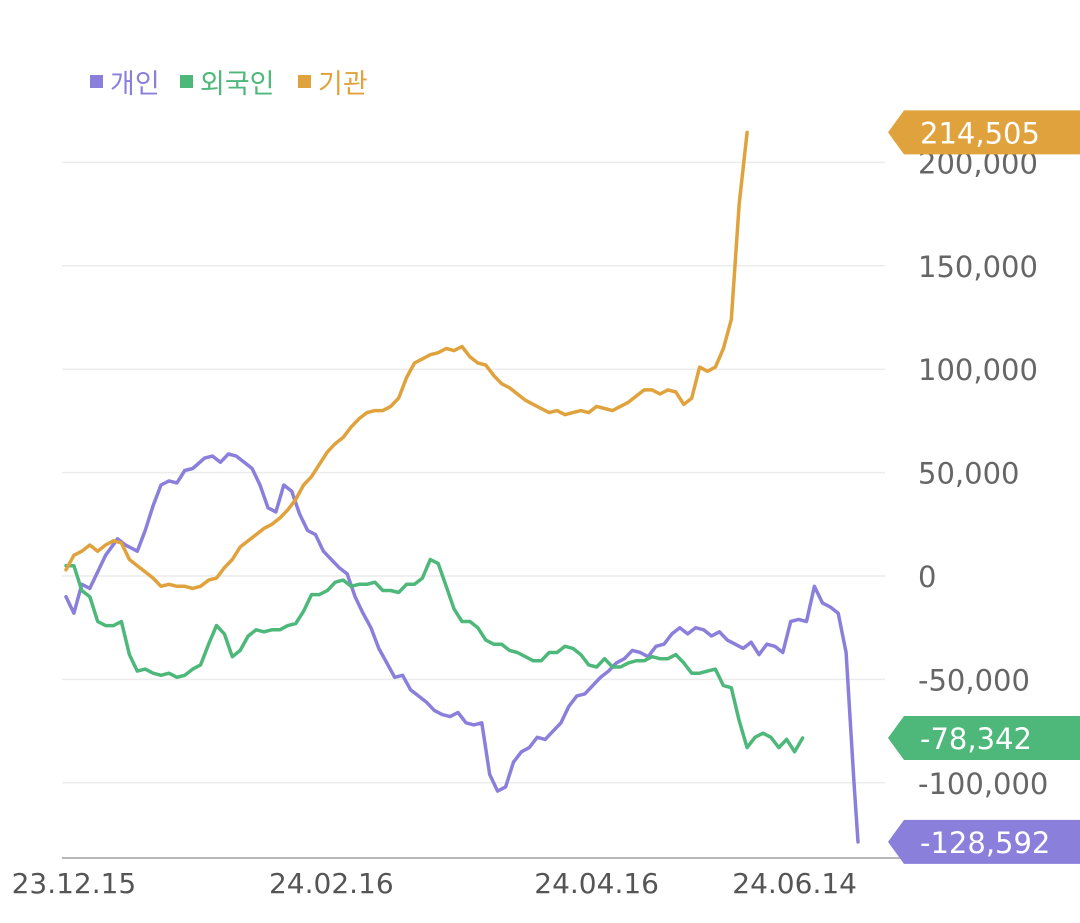  Describe the element at coordinates (968, 474) in the screenshot. I see `y-tick-label: 50,000` at that location.